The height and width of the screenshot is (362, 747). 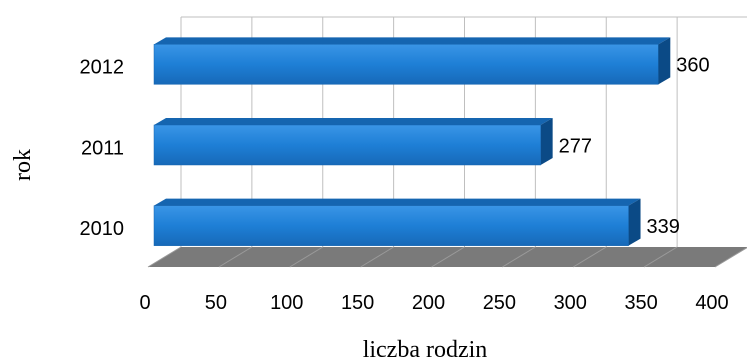 What do you see at coordinates (425, 349) in the screenshot?
I see `x-axis-title: liczba rodzin` at bounding box center [425, 349].